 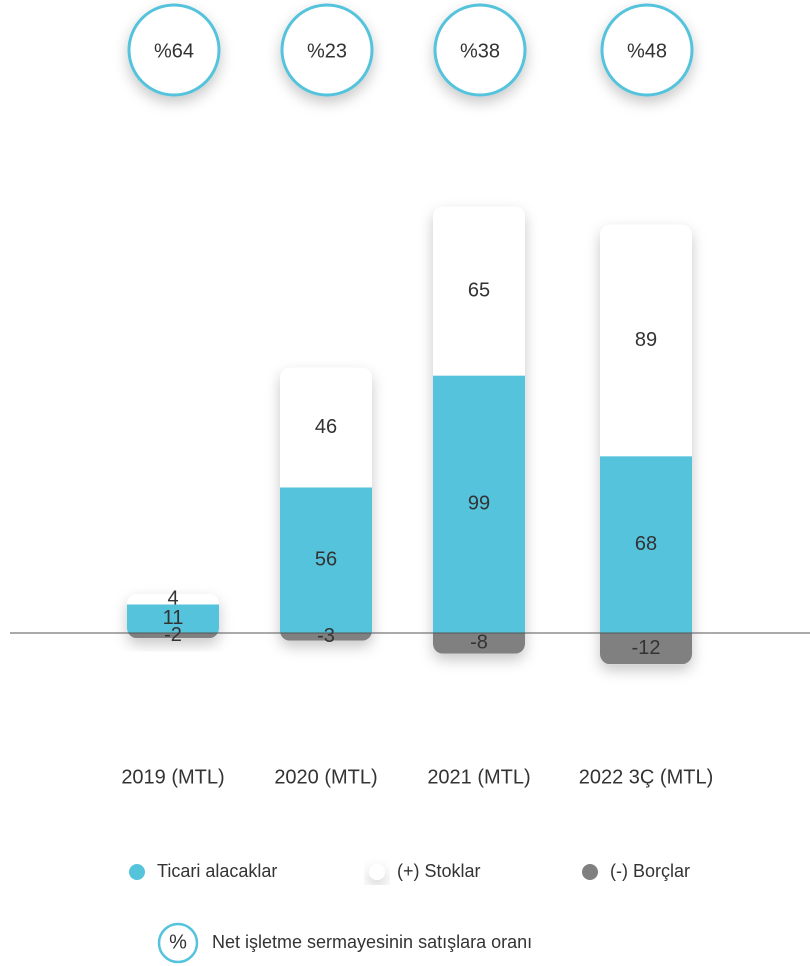 I want to click on x-tick-label: 2019 (MTL), so click(x=172, y=777).